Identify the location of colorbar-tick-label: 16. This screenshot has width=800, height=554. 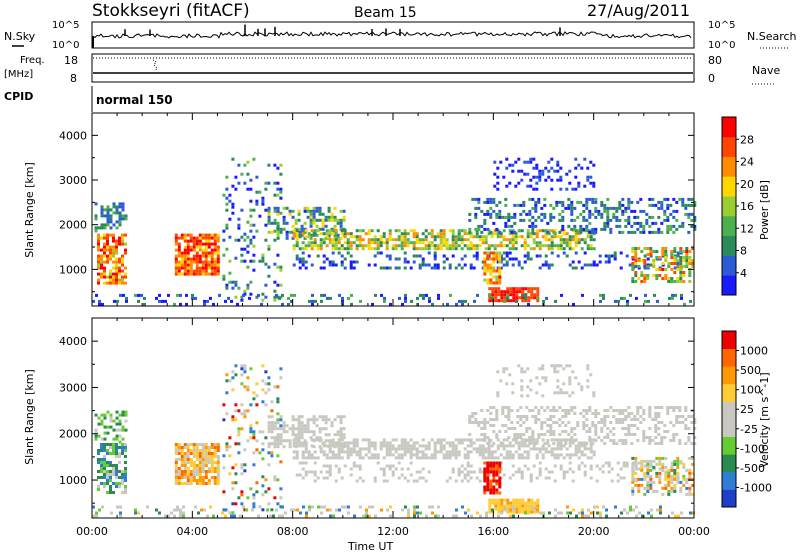
(747, 206).